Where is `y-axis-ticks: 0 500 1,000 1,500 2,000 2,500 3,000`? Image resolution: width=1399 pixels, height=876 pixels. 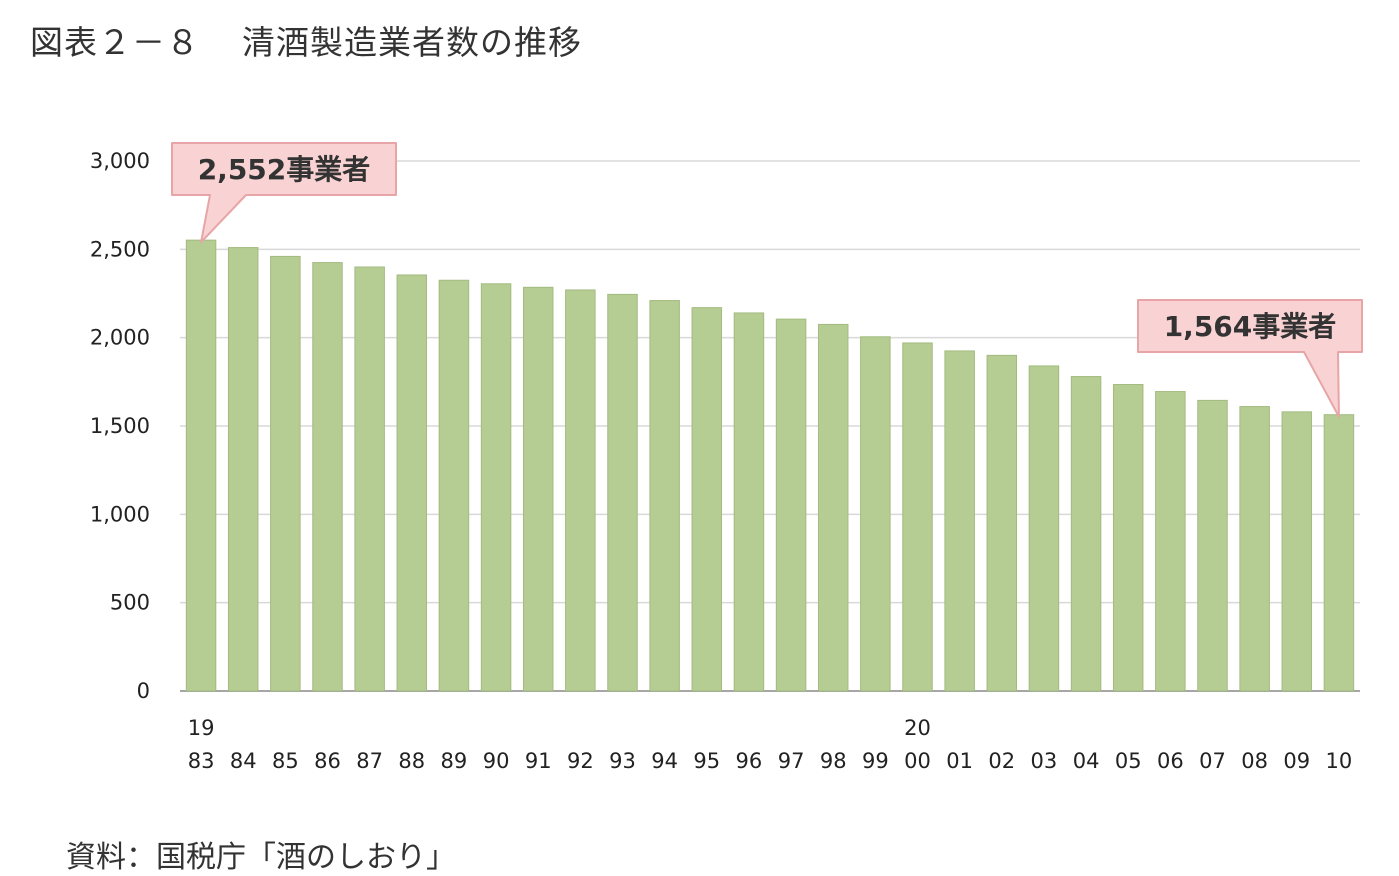 y-axis-ticks: 0 500 1,000 1,500 2,000 2,500 3,000 is located at coordinates (120, 426).